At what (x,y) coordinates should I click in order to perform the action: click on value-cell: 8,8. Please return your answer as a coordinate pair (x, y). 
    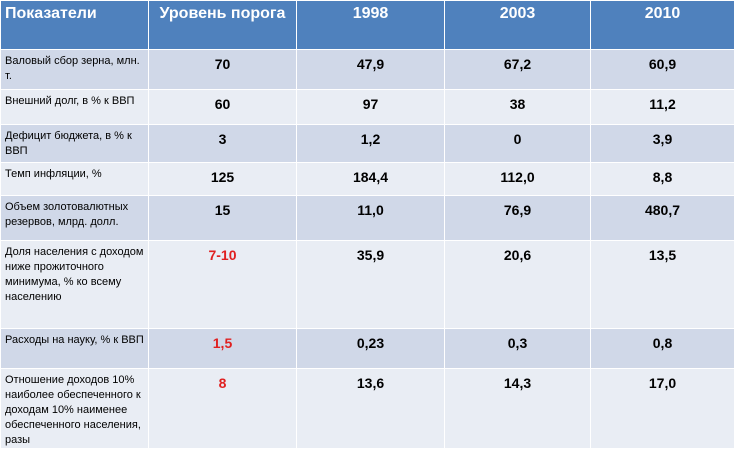
    Looking at the image, I should click on (662, 179).